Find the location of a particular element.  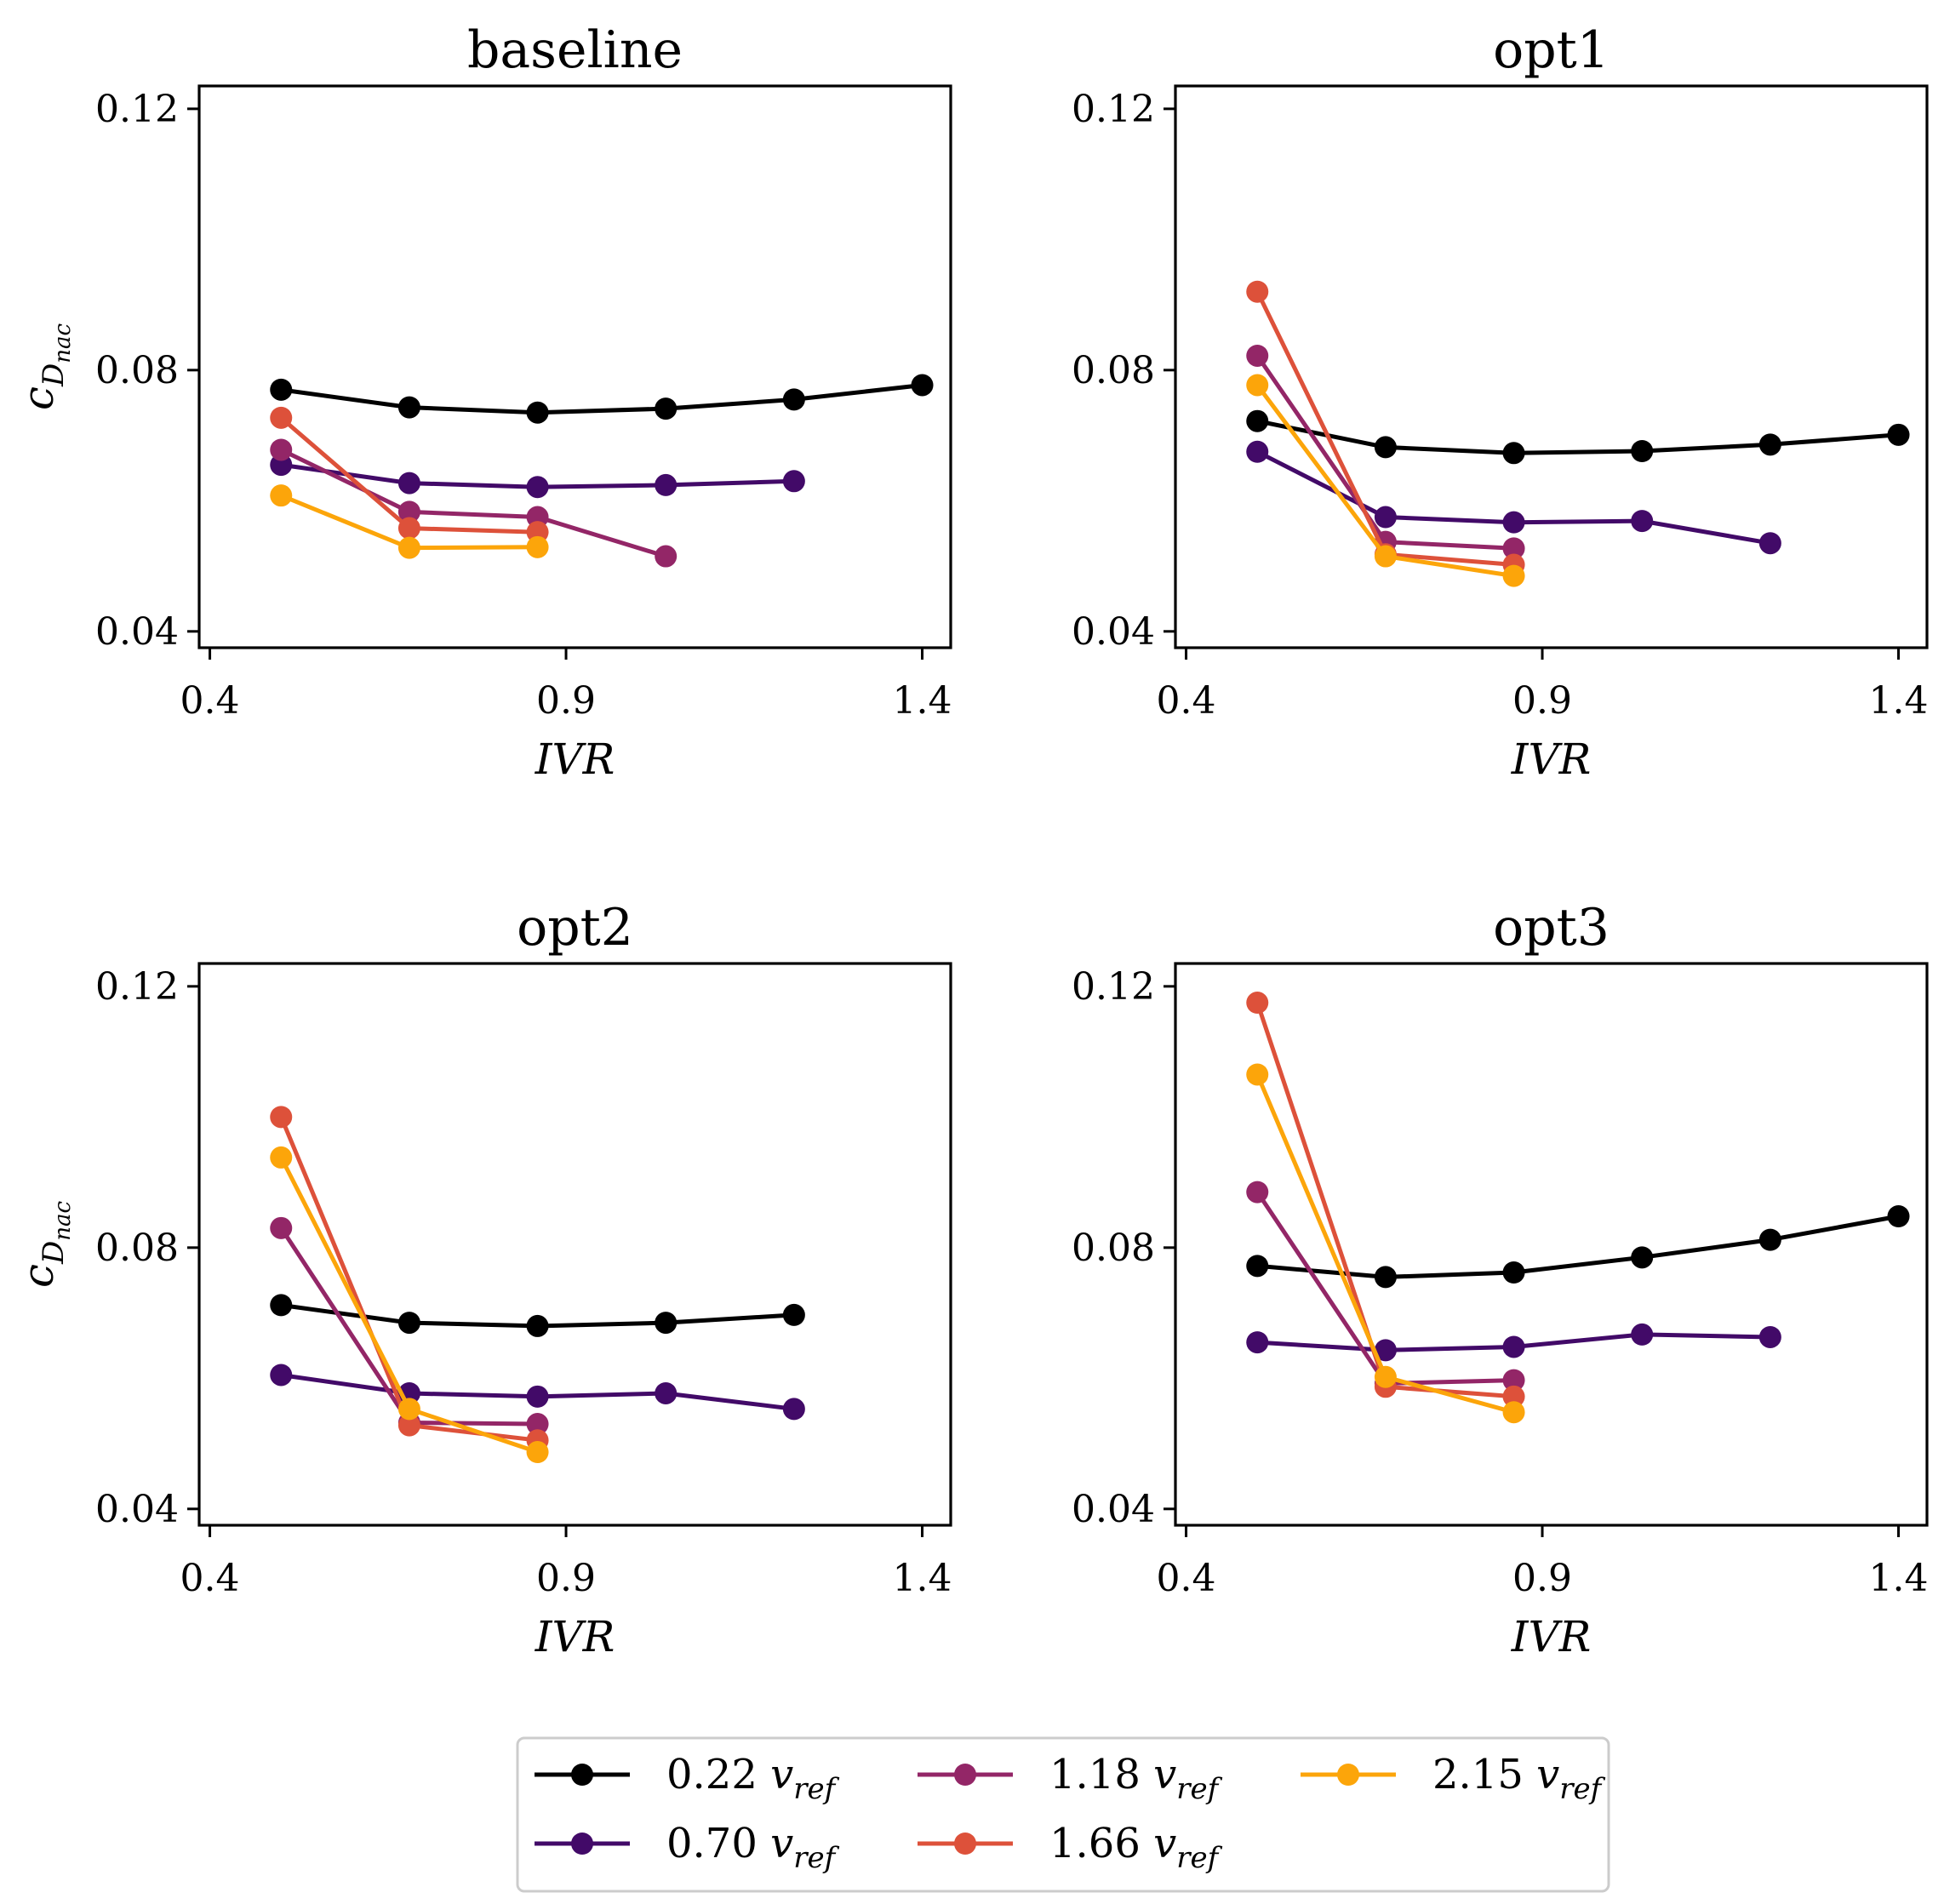

series-opt3-2-15-v-ref is located at coordinates (1385, 1243).